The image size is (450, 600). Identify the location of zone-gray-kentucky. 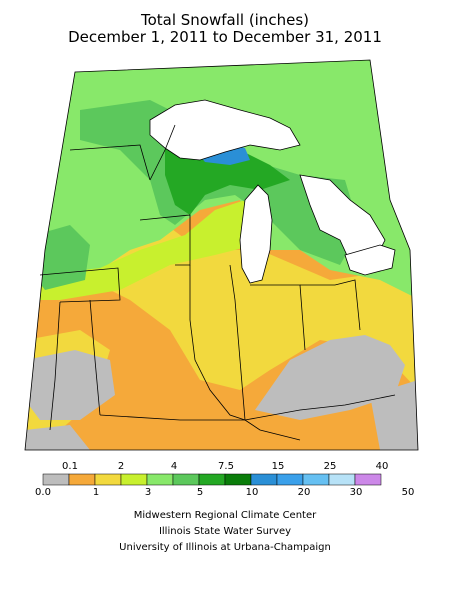
(330, 377).